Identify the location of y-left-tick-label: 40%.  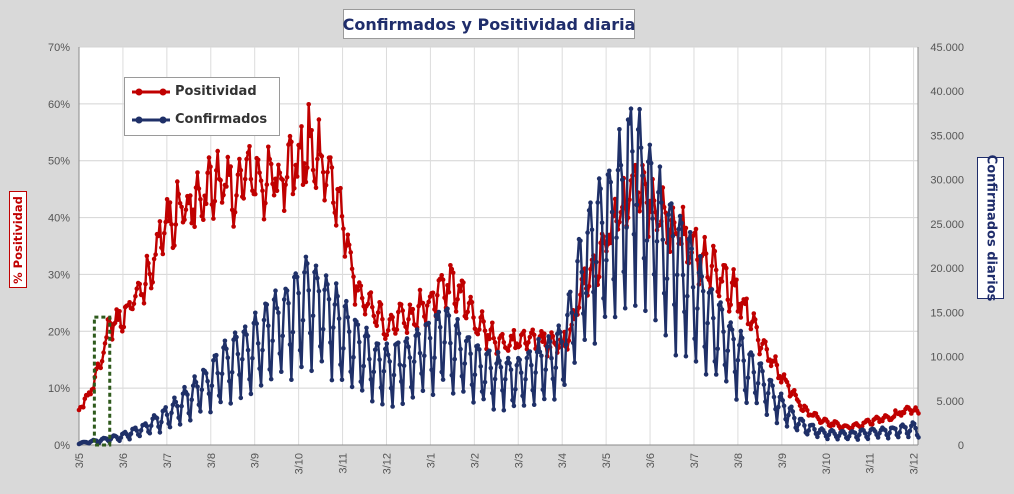
(59, 219).